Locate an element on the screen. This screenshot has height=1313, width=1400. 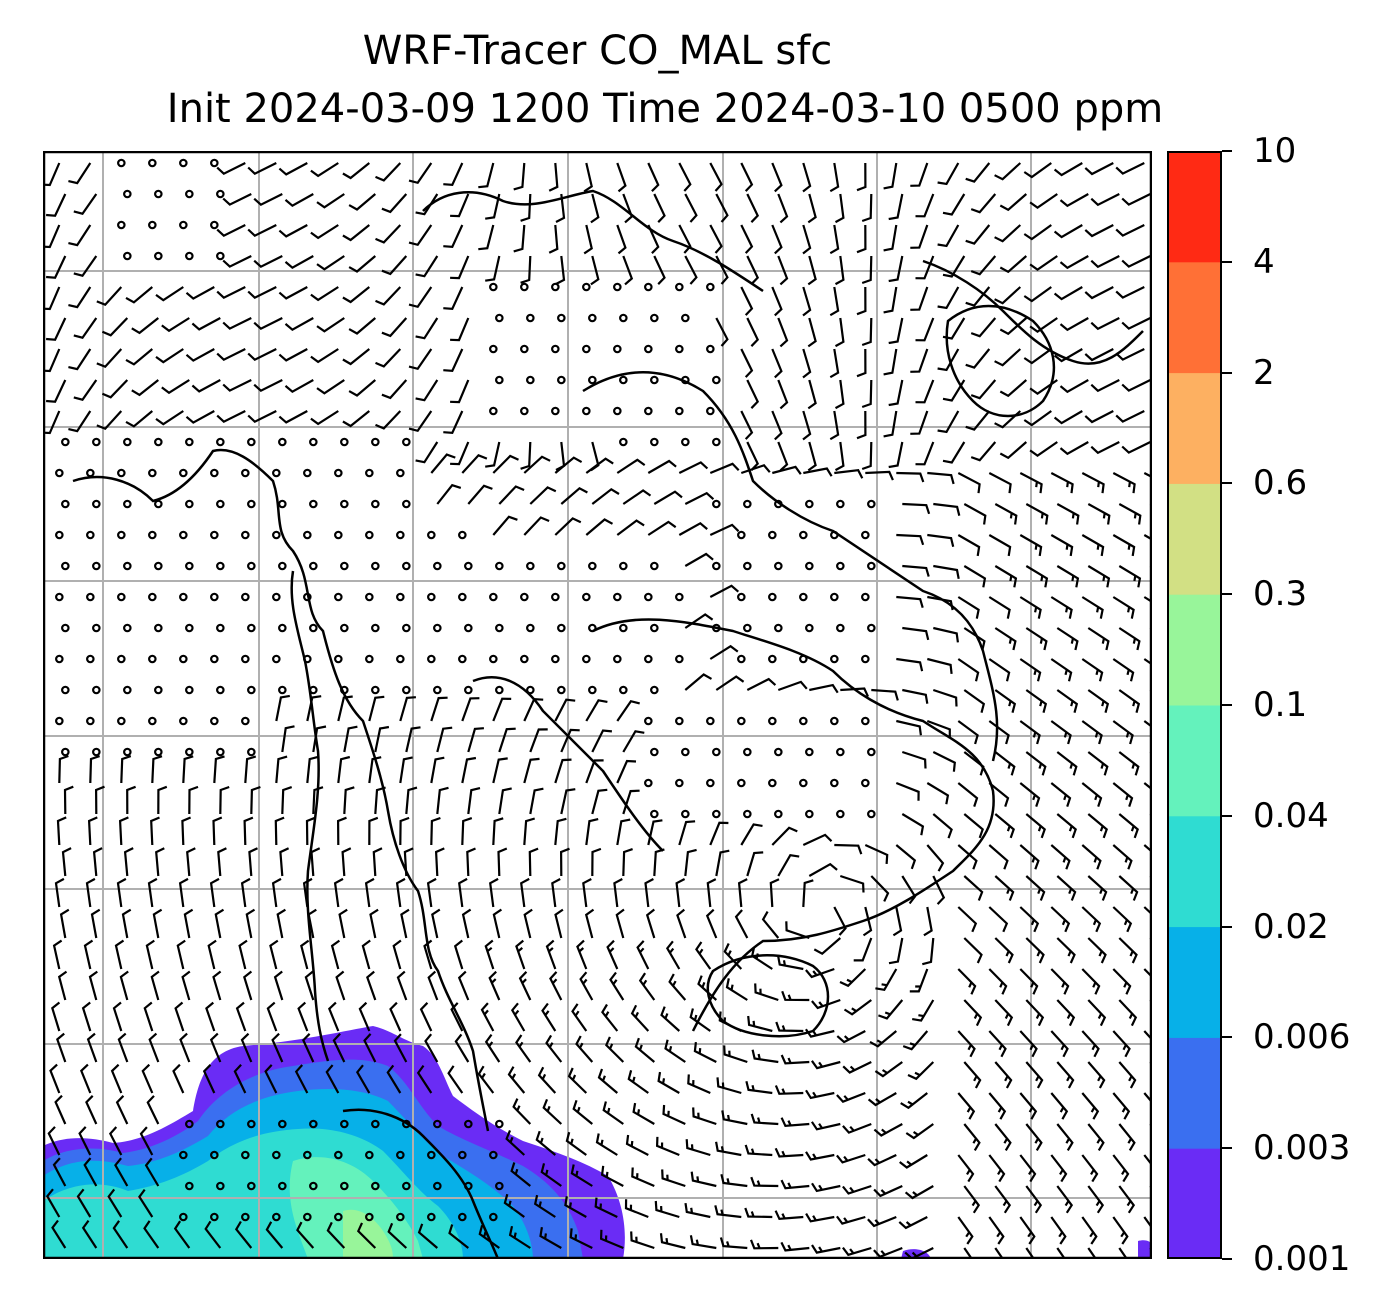
colorbar-tick-label: 2 is located at coordinates (1264, 372).